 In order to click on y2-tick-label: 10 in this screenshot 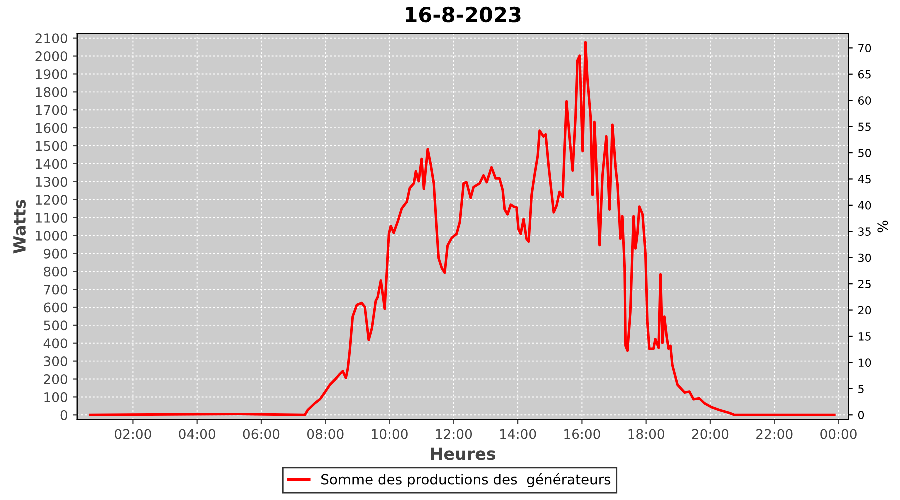, I will do `click(865, 363)`.